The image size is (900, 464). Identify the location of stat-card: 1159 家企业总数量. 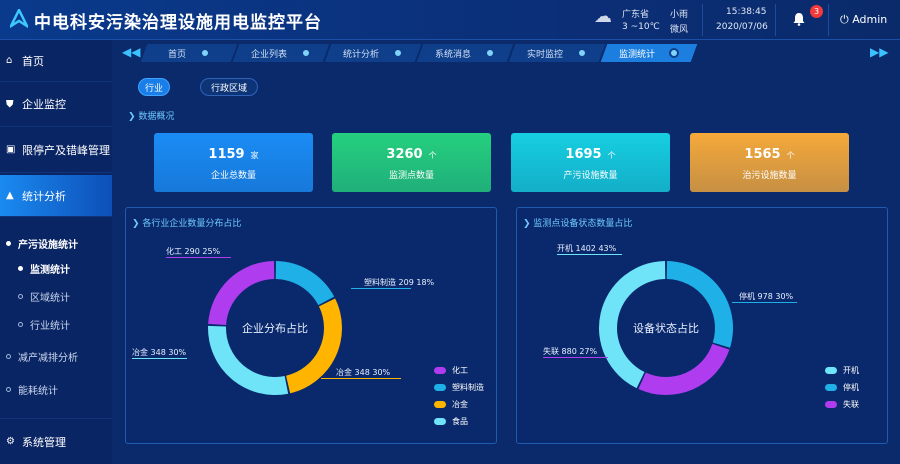
(233, 162).